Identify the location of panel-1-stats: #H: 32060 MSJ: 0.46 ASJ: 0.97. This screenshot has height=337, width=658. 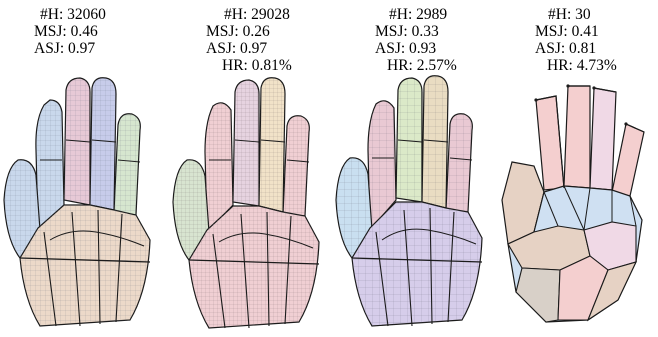
(70, 31).